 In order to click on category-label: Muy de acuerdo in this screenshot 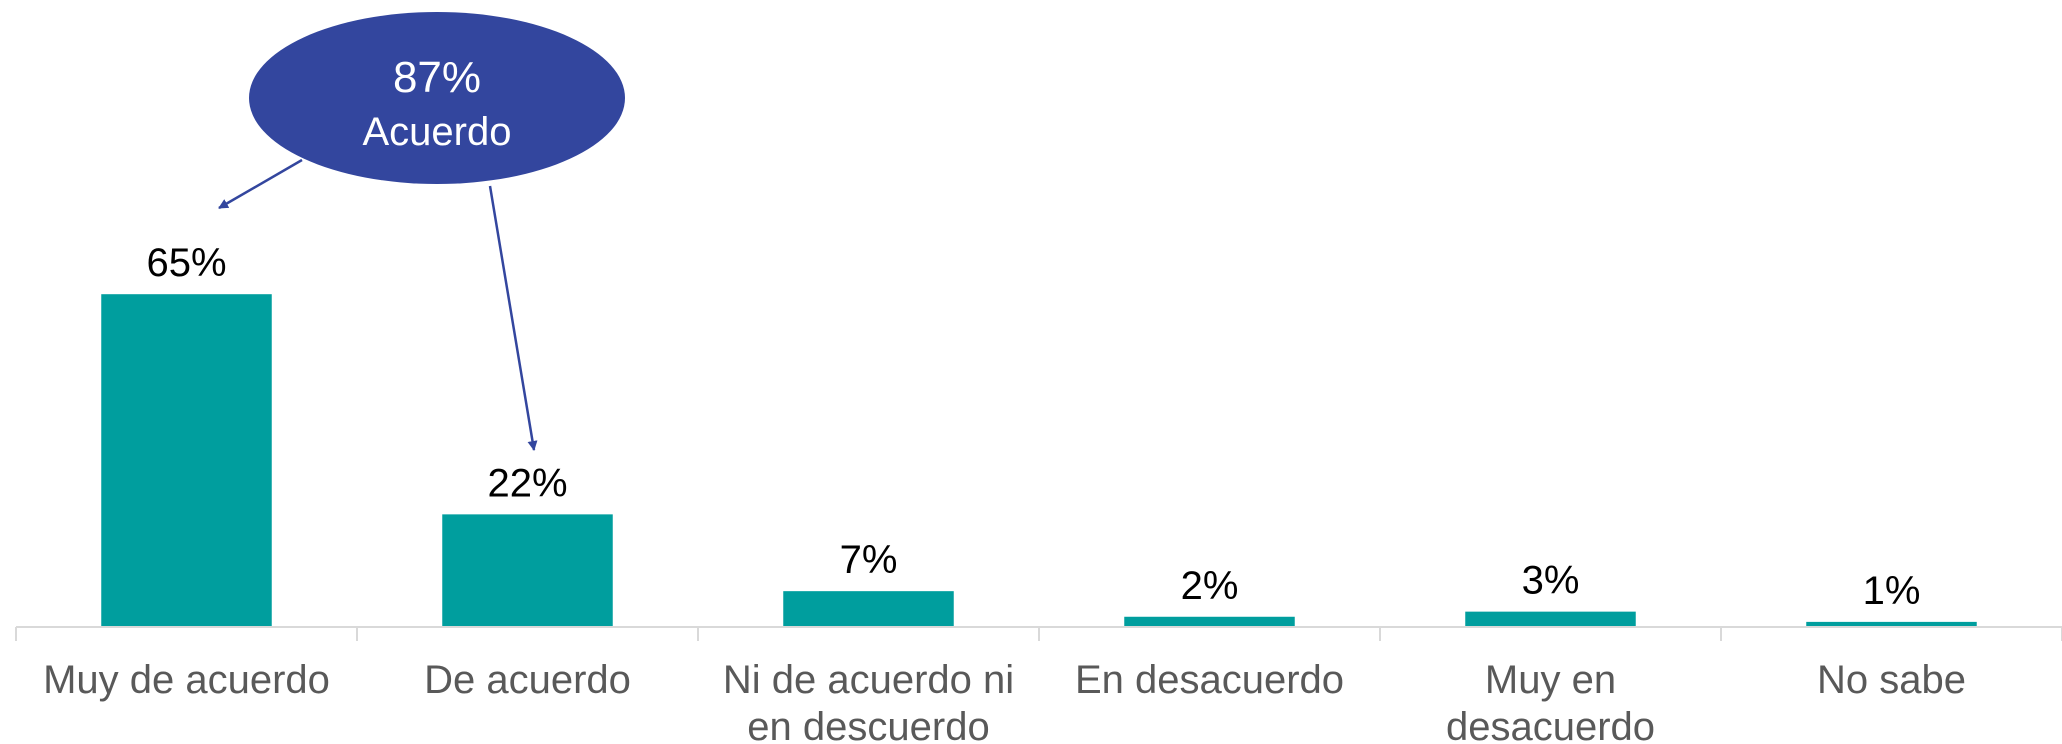, I will do `click(186, 680)`.